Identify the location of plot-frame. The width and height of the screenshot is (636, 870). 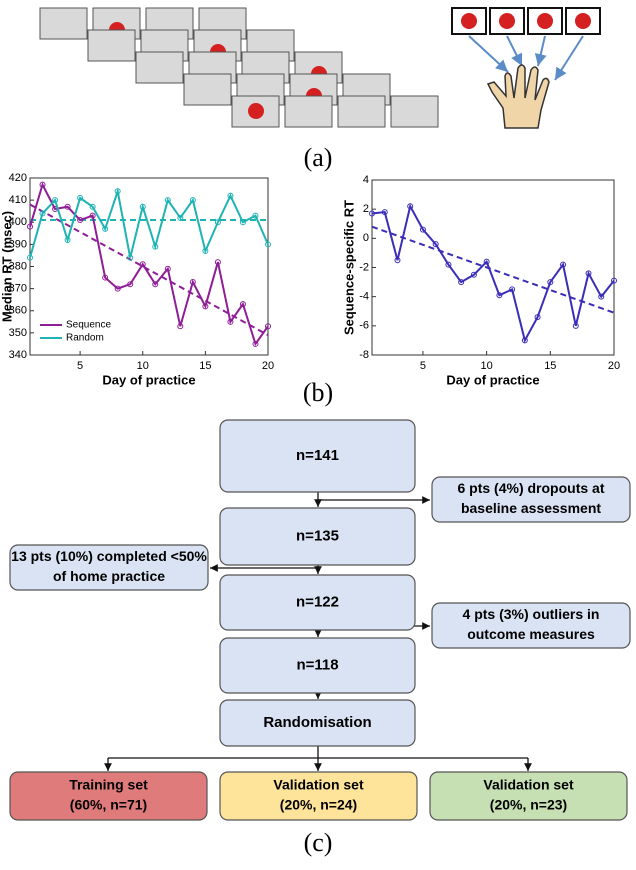
(493, 267).